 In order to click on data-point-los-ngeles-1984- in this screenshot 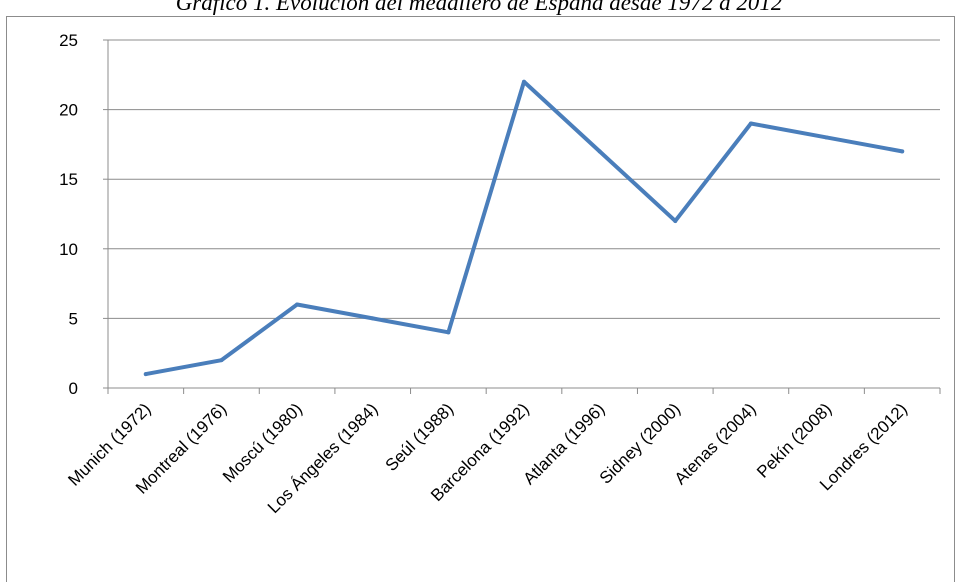, I will do `click(372, 318)`.